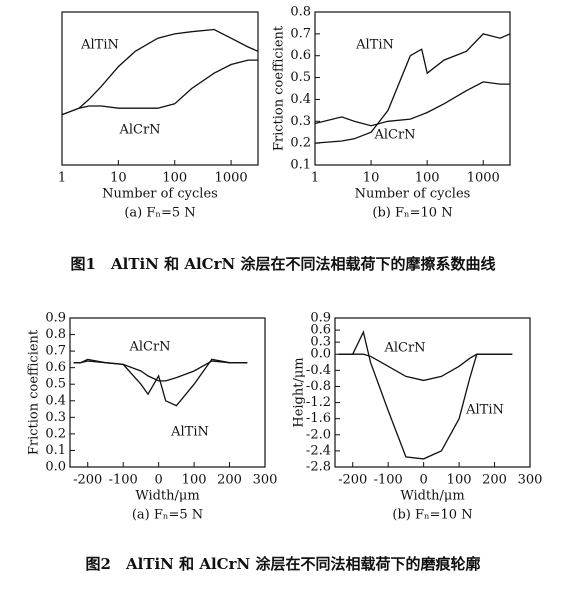 The width and height of the screenshot is (567, 589). I want to click on y-axis-label: Height/μm, so click(299, 392).